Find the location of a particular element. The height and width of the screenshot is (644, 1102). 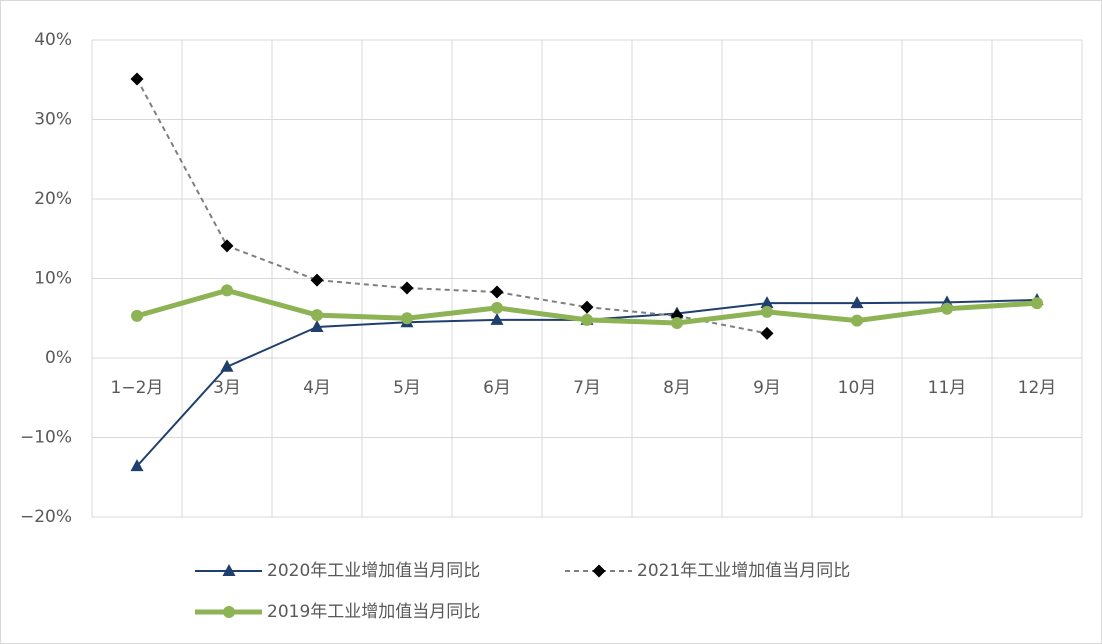

x-tick-label: 12月 is located at coordinates (1037, 388).